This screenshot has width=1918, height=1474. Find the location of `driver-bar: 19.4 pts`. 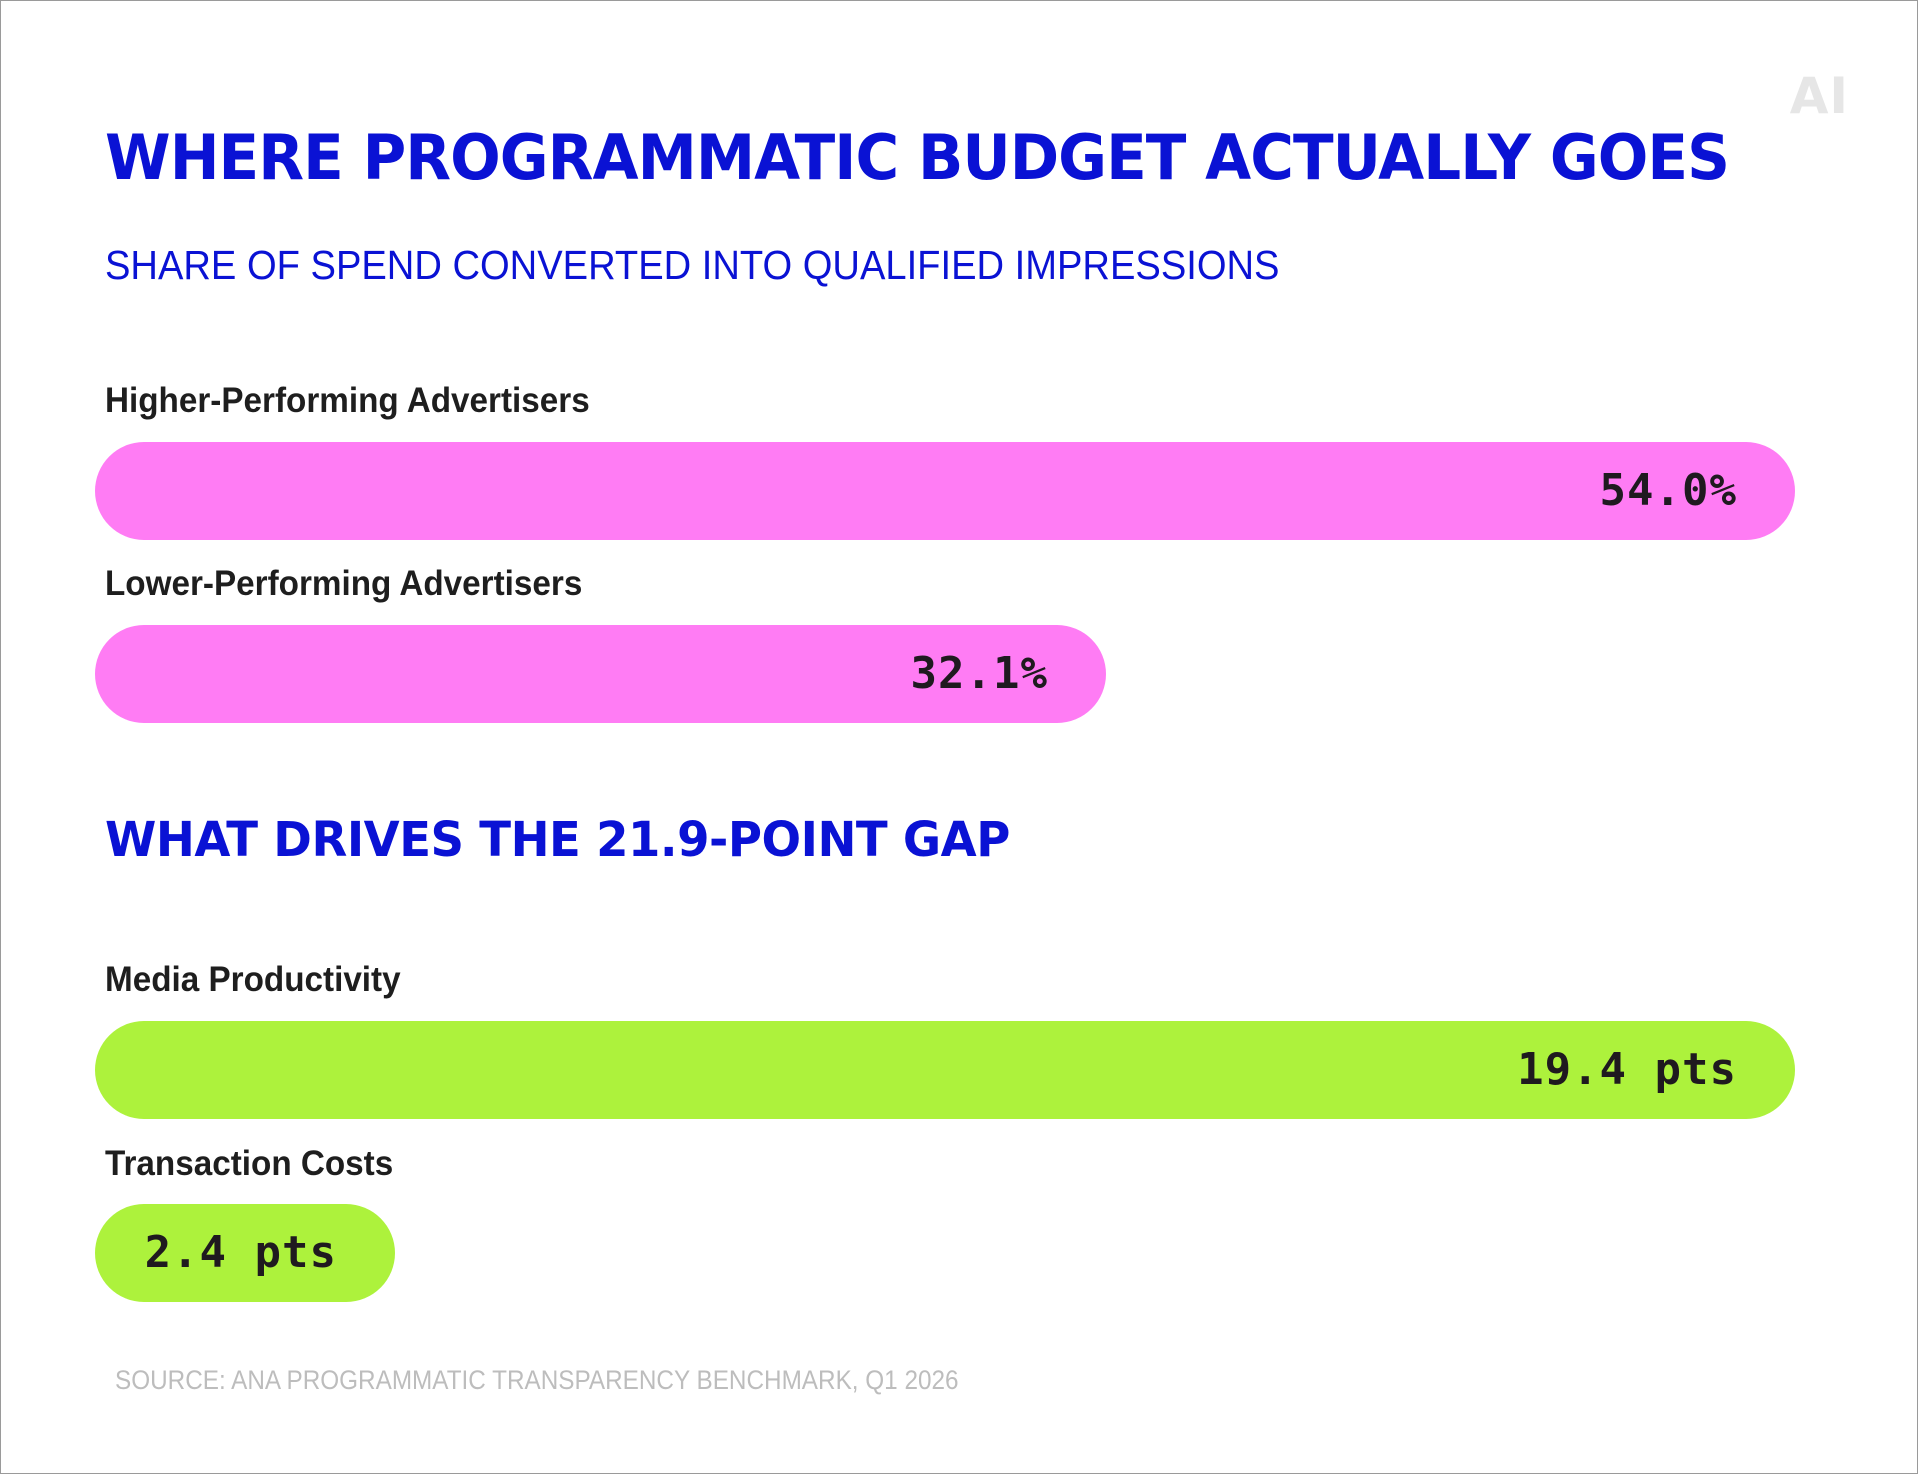

driver-bar: 19.4 pts is located at coordinates (945, 1070).